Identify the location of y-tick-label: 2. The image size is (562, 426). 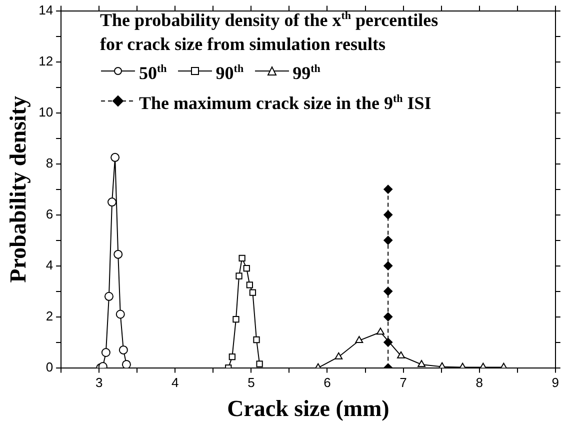
(50, 316).